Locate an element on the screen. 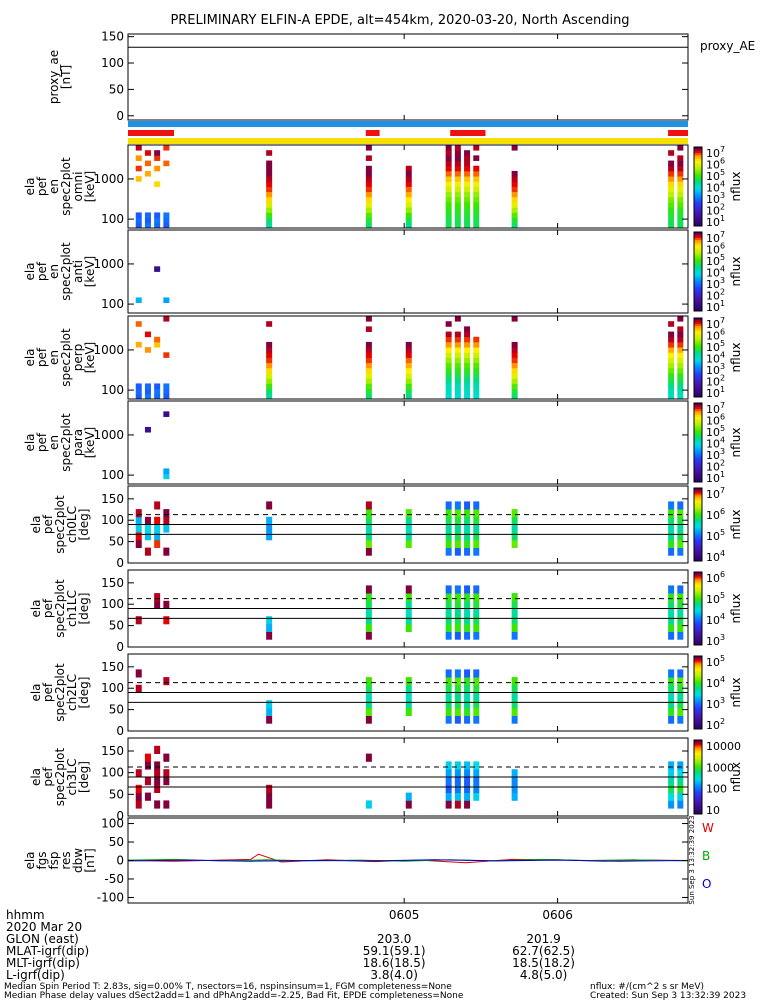 The height and width of the screenshot is (1000, 775). y-tick-label: 1000 is located at coordinates (108, 264).